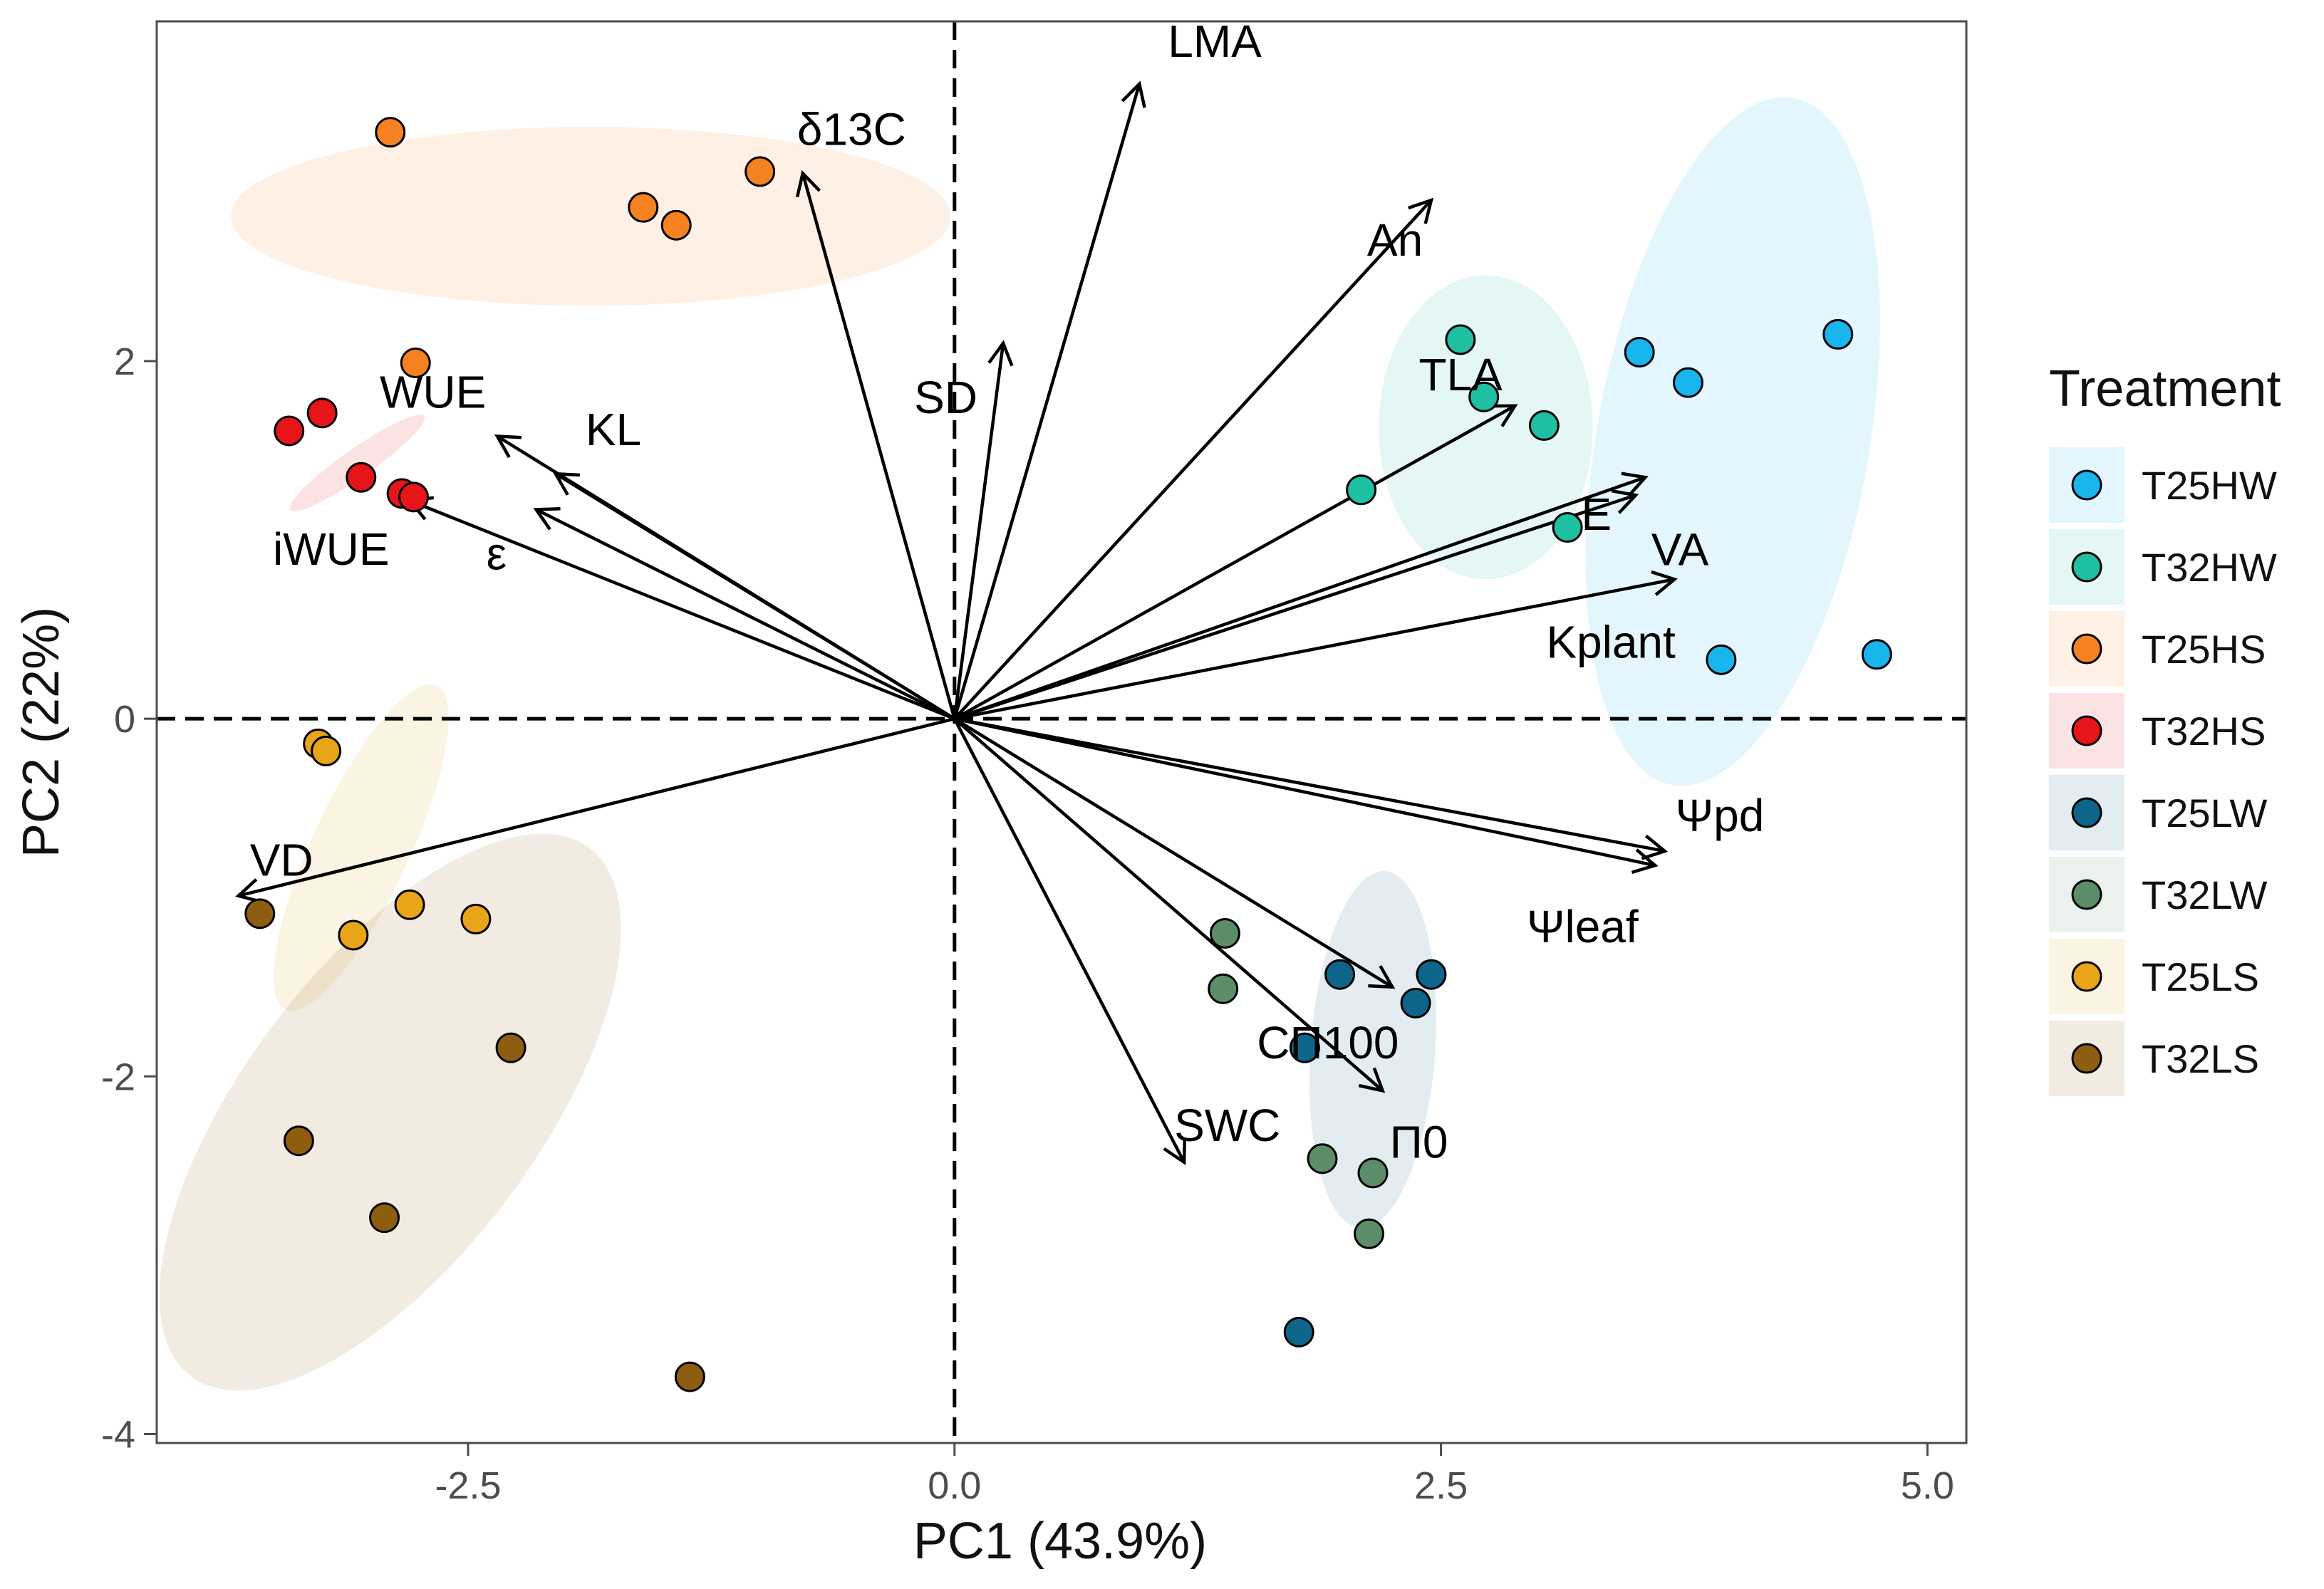 The image size is (2324, 1589). Describe the element at coordinates (2086, 976) in the screenshot. I see `legend-swatch-t25ls` at that location.